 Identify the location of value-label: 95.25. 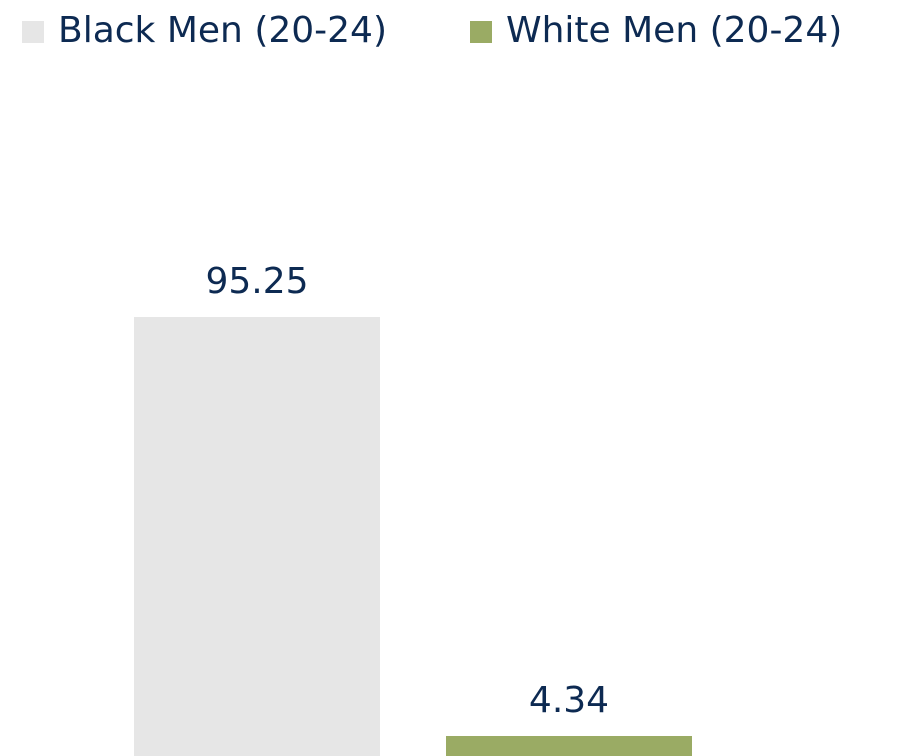
(256, 281).